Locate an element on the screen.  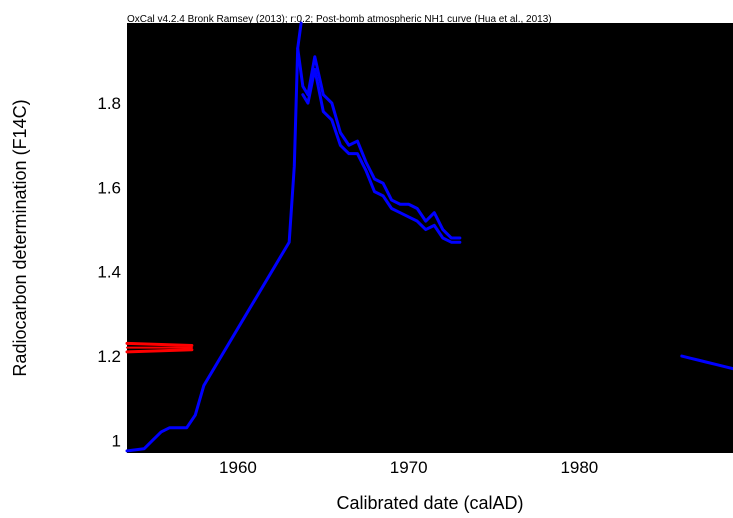
measurement-band-upper is located at coordinates (159, 344).